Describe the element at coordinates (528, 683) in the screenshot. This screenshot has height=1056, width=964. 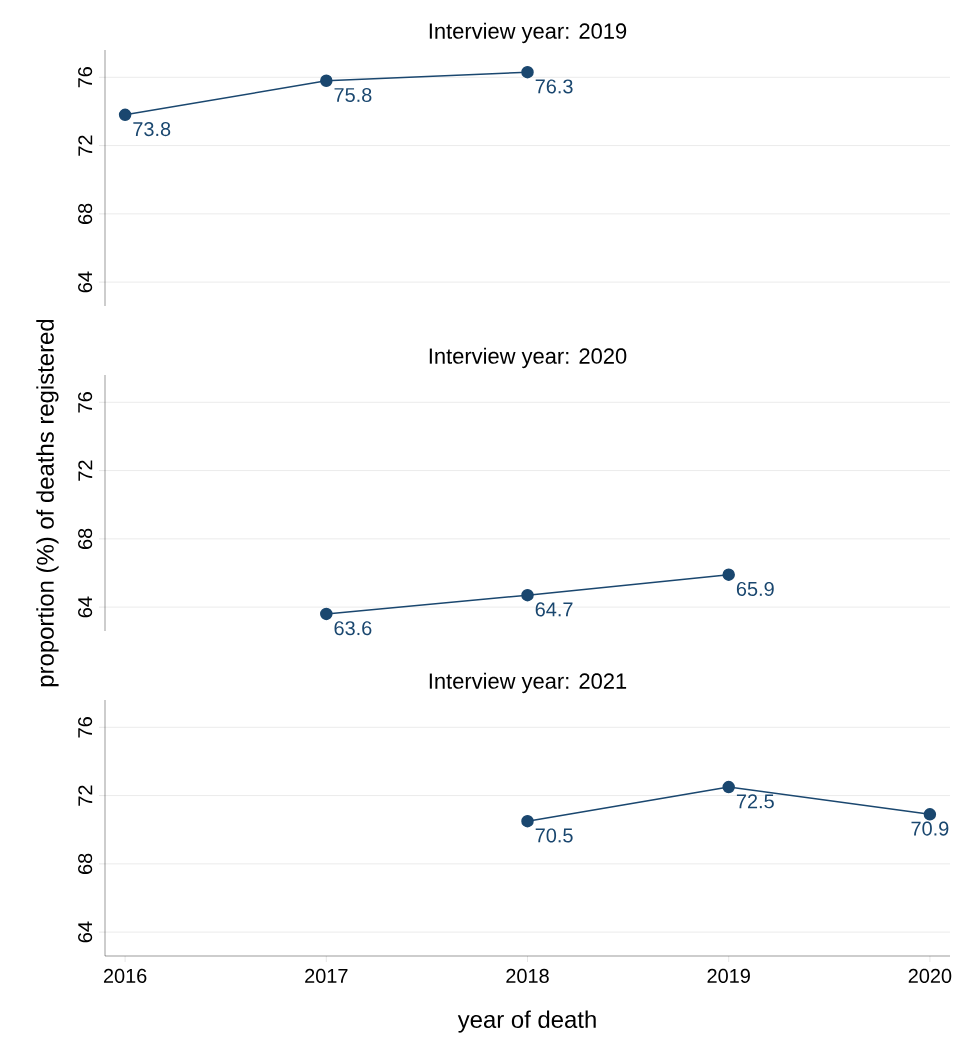
I see `chart-title: Interview year: 2021` at that location.